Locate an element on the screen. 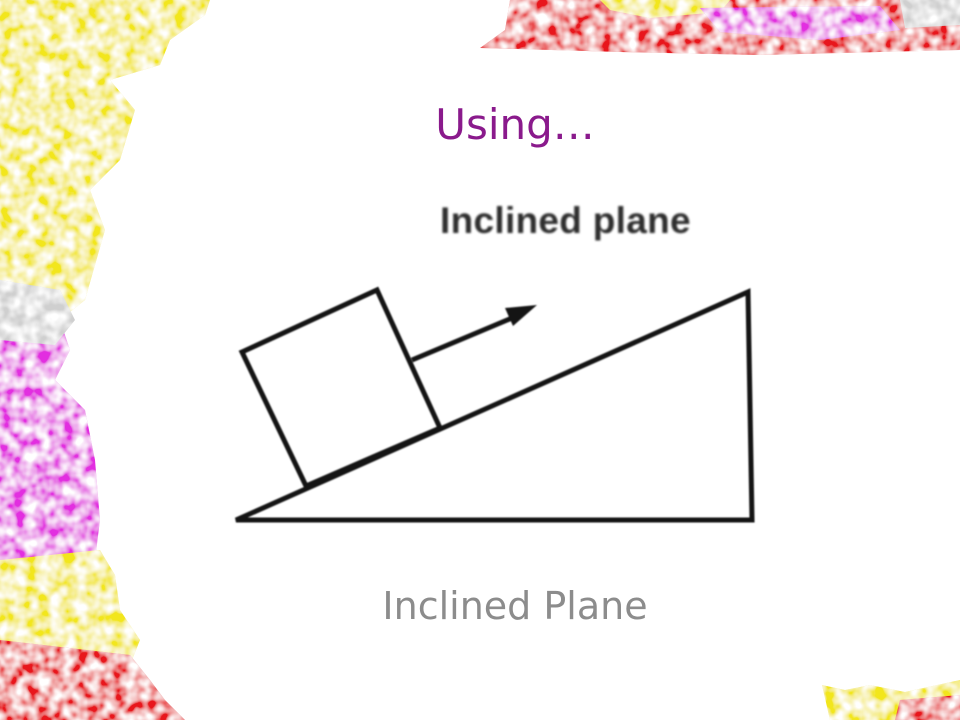  left-border-magenta is located at coordinates (50, 460).